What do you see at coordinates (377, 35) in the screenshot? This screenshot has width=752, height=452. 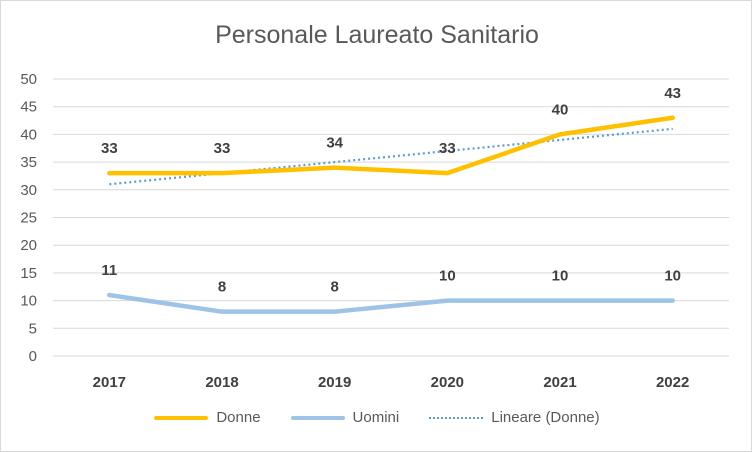 I see `chart-title: Personale Laureato Sanitario` at bounding box center [377, 35].